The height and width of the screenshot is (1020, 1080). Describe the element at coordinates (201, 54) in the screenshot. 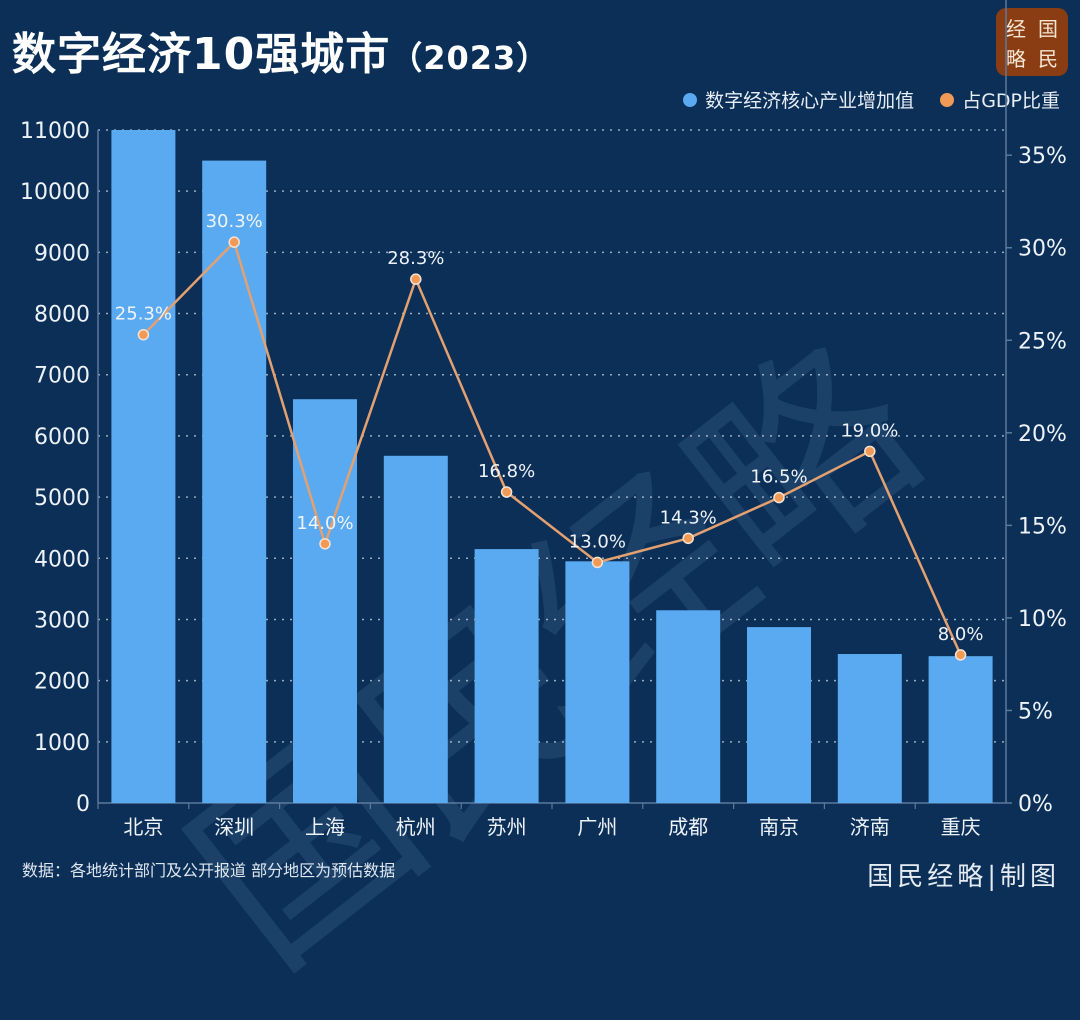

I see `chart-title-text: 数字经济10强城市` at that location.